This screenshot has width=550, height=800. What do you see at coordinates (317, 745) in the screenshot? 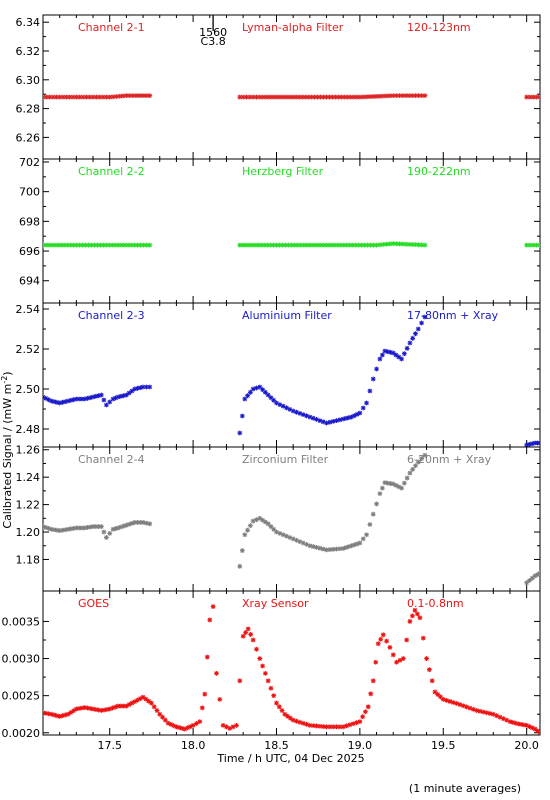
I see `x-axis: 17.5 18.0 18.5 19.0 19.5 20.0` at bounding box center [317, 745].